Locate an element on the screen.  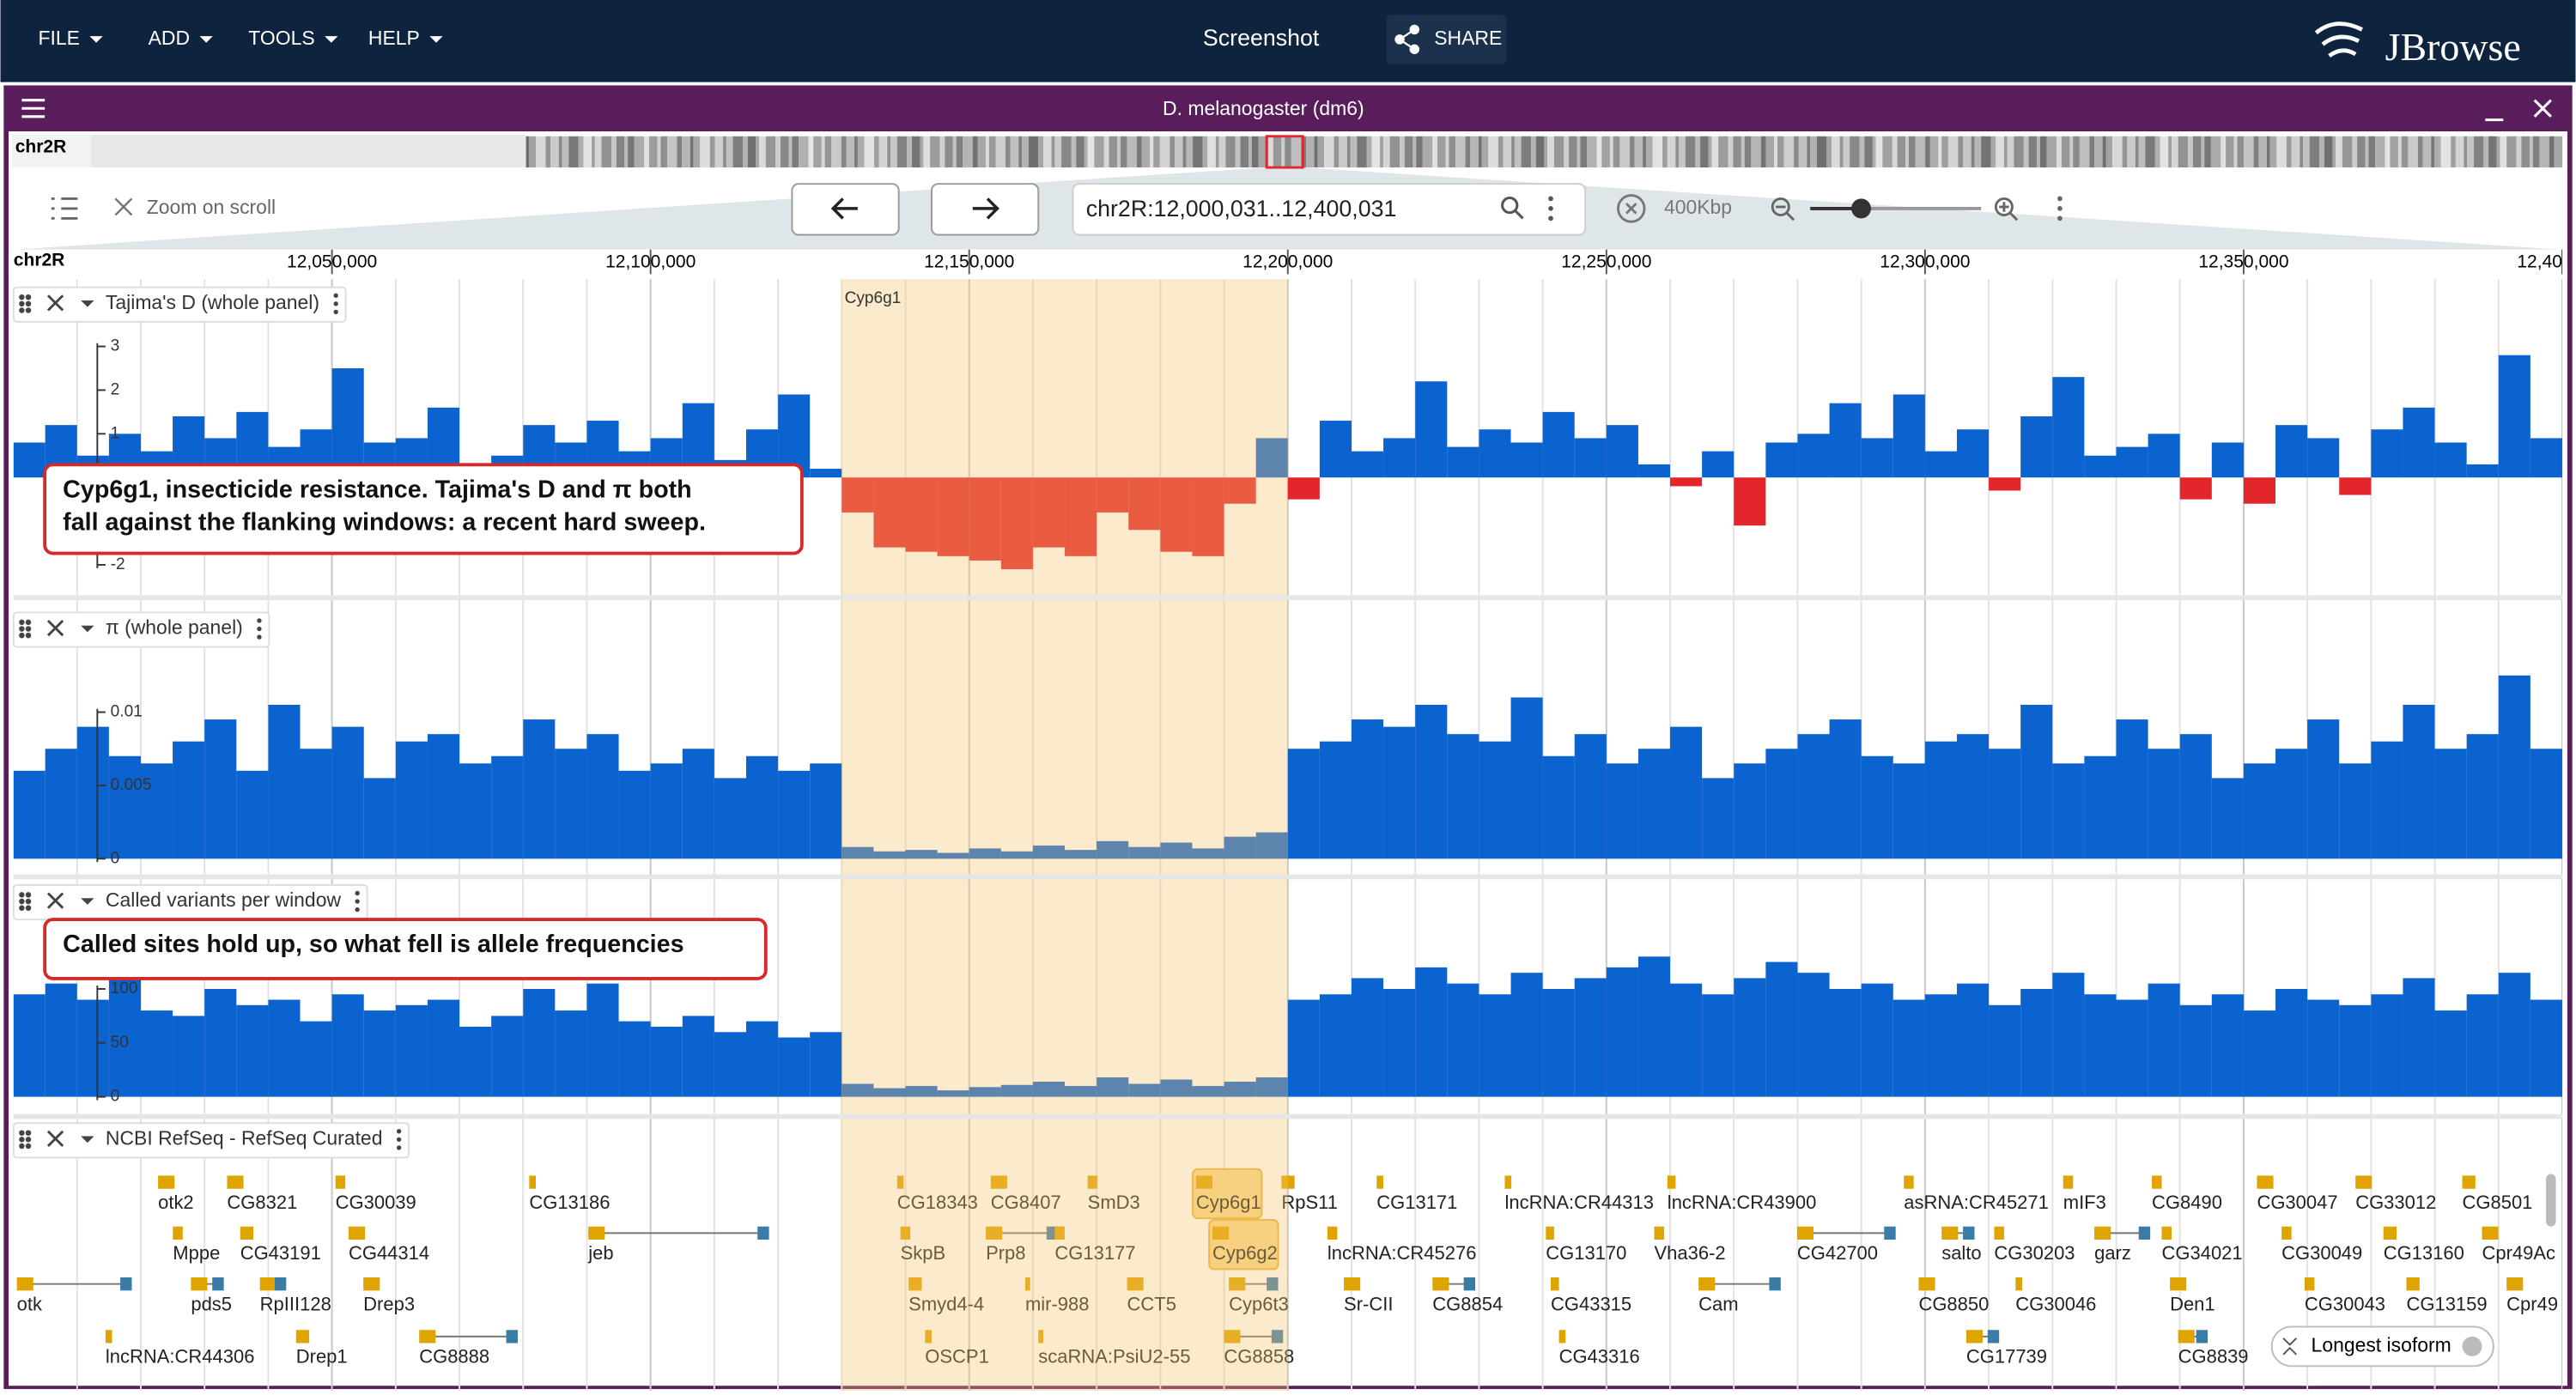
close-view-icon is located at coordinates (2543, 108).